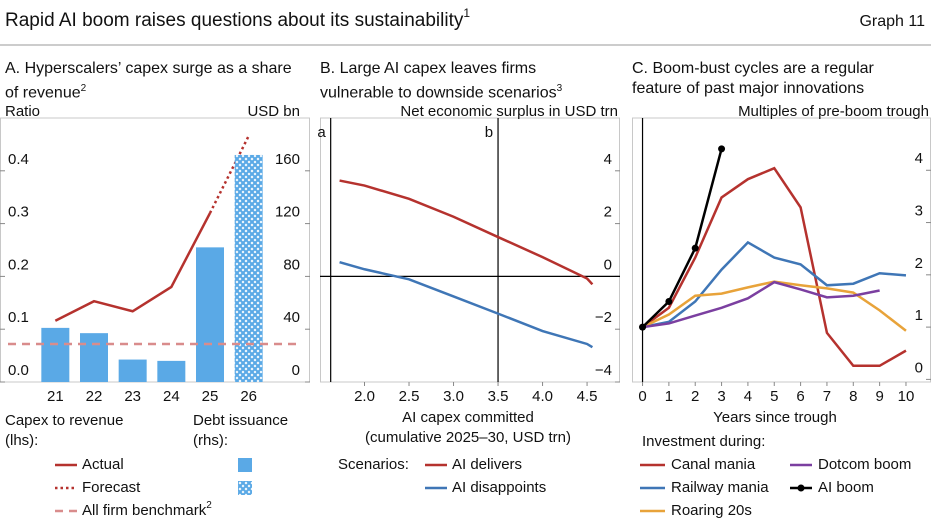 This screenshot has width=931, height=529. I want to click on y-axis-label: Ratio, so click(22, 111).